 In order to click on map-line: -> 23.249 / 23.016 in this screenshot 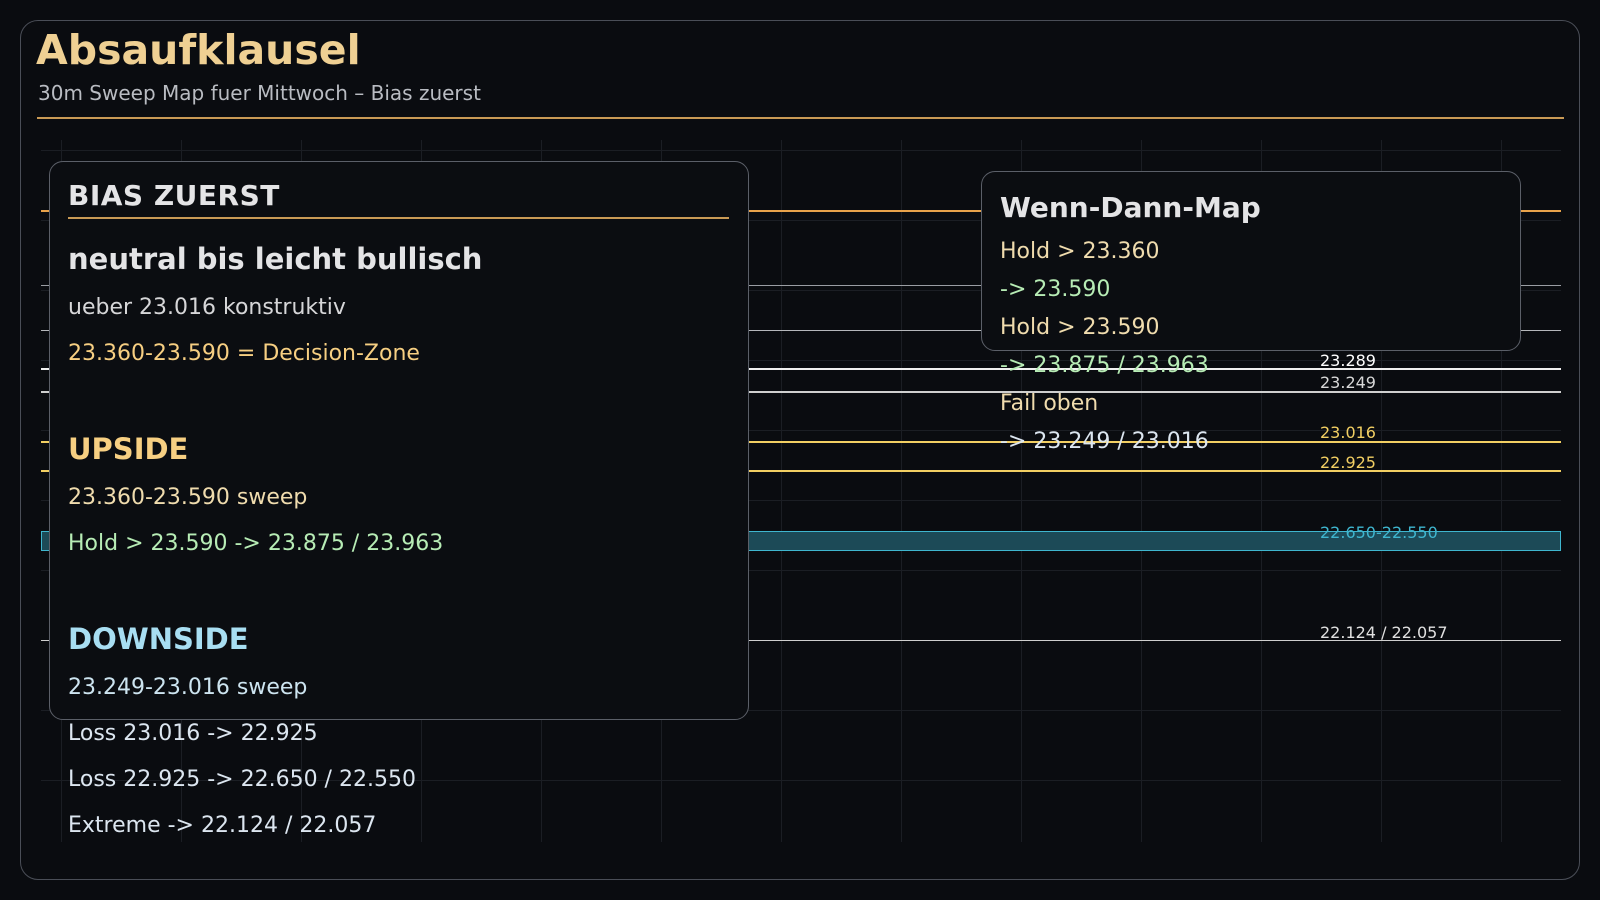, I will do `click(1104, 441)`.